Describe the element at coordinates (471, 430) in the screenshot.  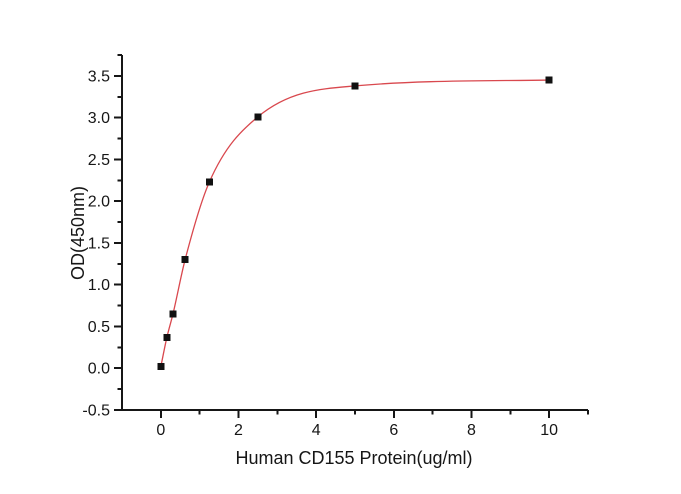
I see `x-tick-label: 8` at that location.